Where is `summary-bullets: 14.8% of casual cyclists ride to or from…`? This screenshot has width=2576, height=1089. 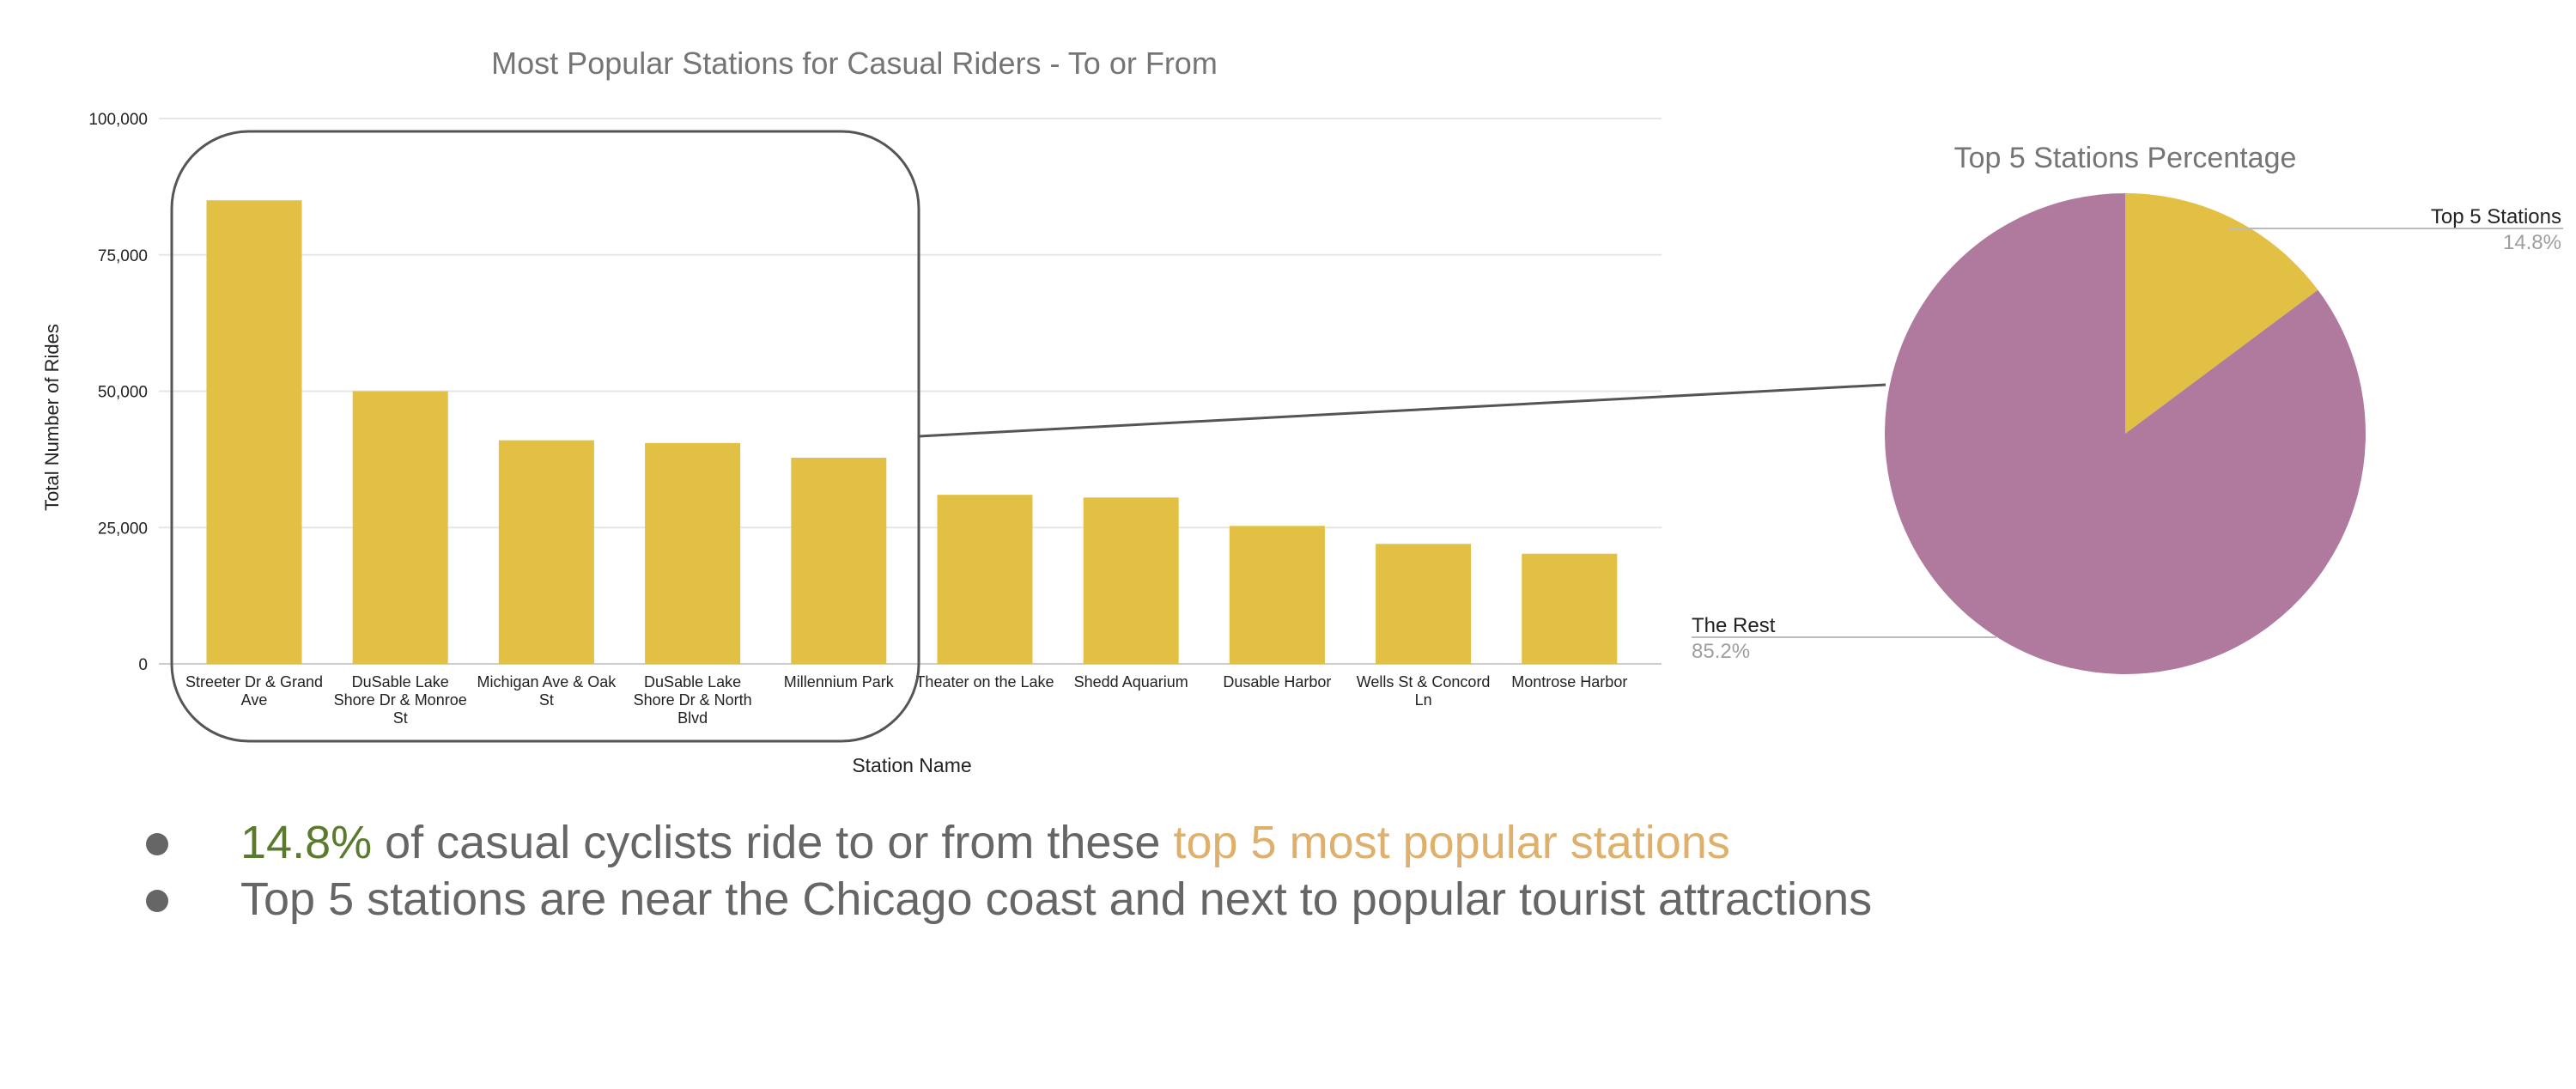
summary-bullets: 14.8% of casual cyclists ride to or from… is located at coordinates (1305, 871).